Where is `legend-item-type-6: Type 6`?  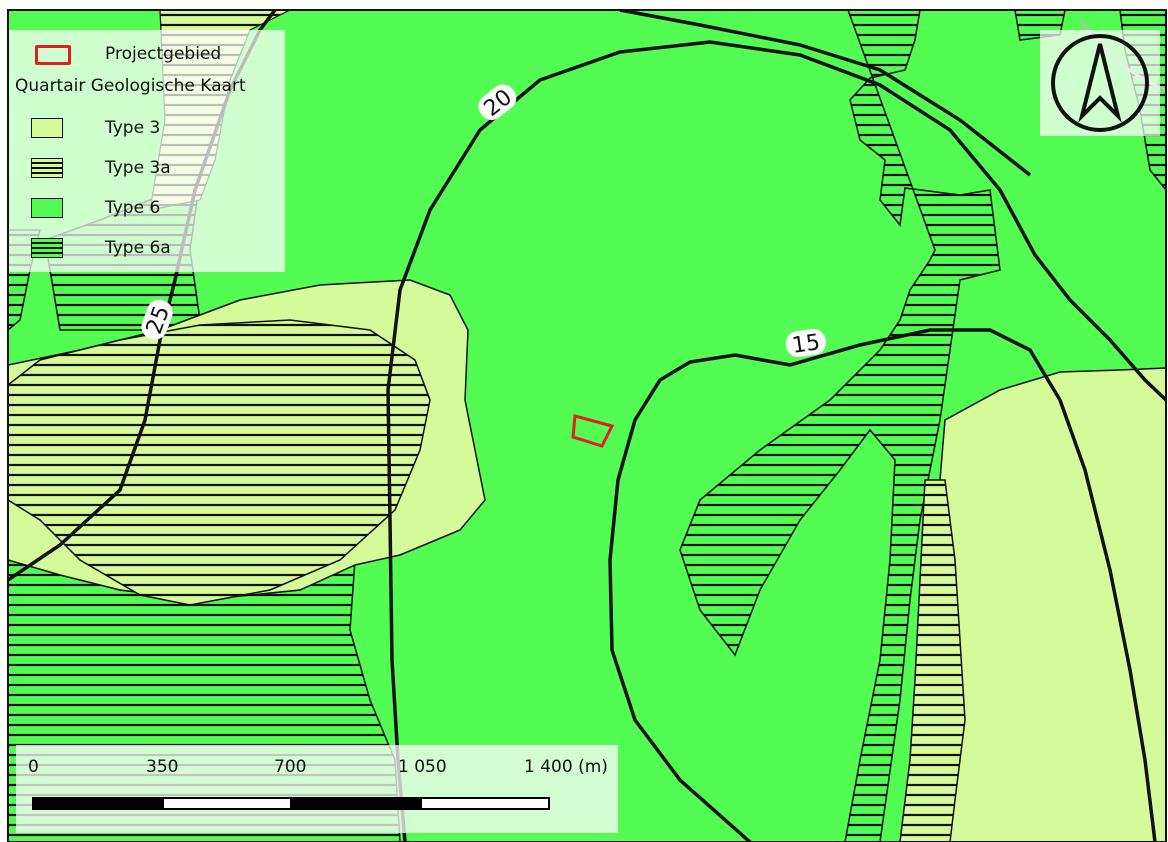
legend-item-type-6: Type 6 is located at coordinates (147, 209).